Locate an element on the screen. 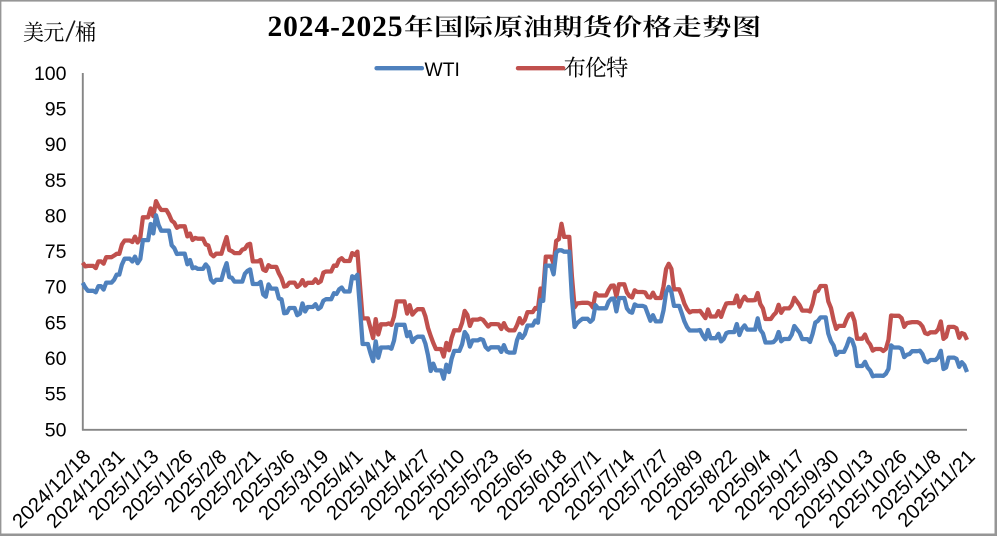 The height and width of the screenshot is (536, 997). svg-text: 2024-2025 is located at coordinates (336, 27).